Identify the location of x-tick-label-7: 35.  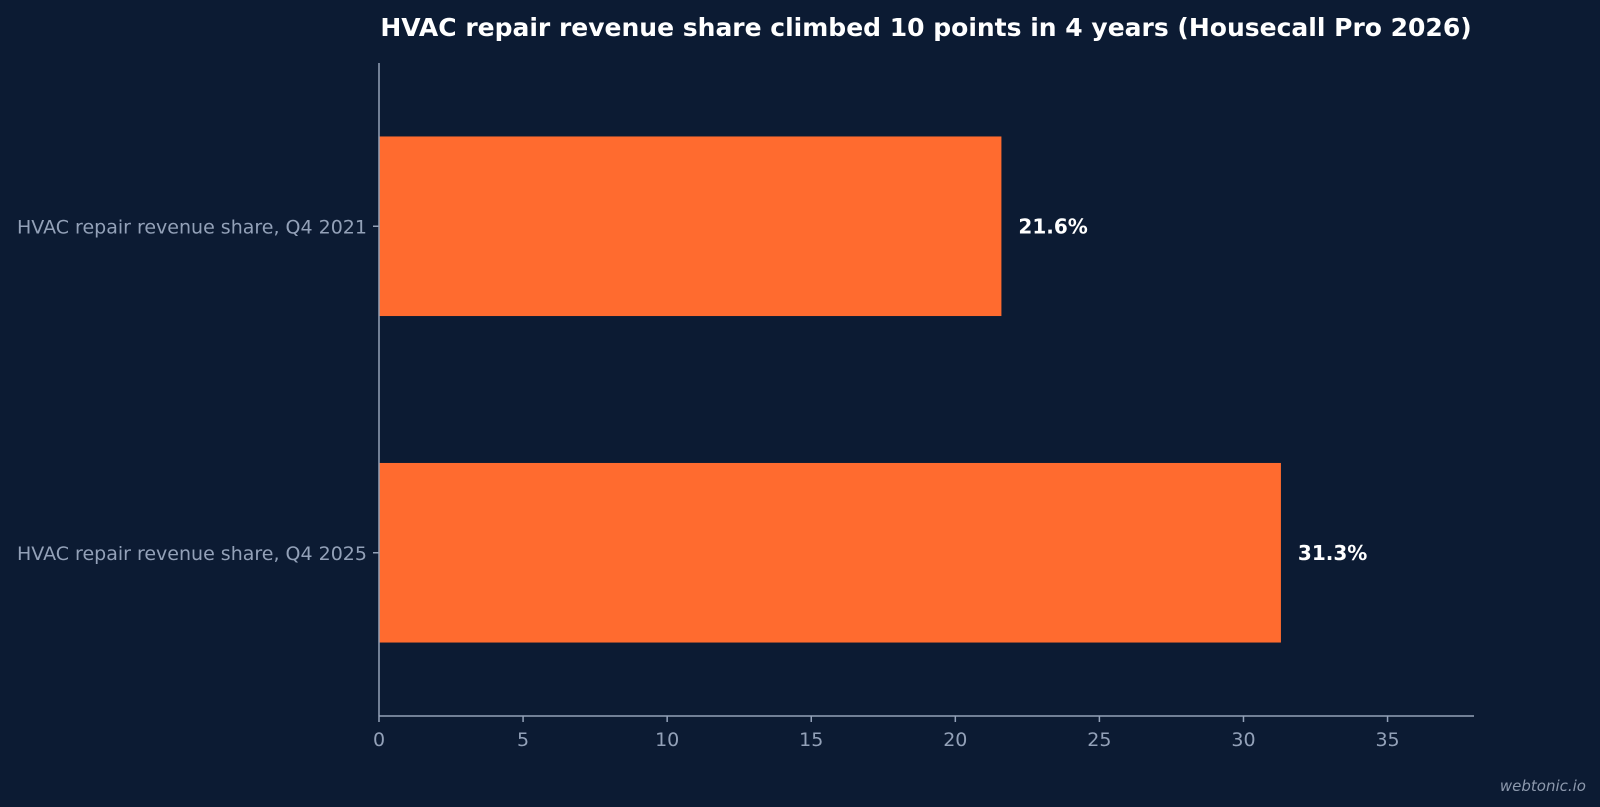
(1387, 740).